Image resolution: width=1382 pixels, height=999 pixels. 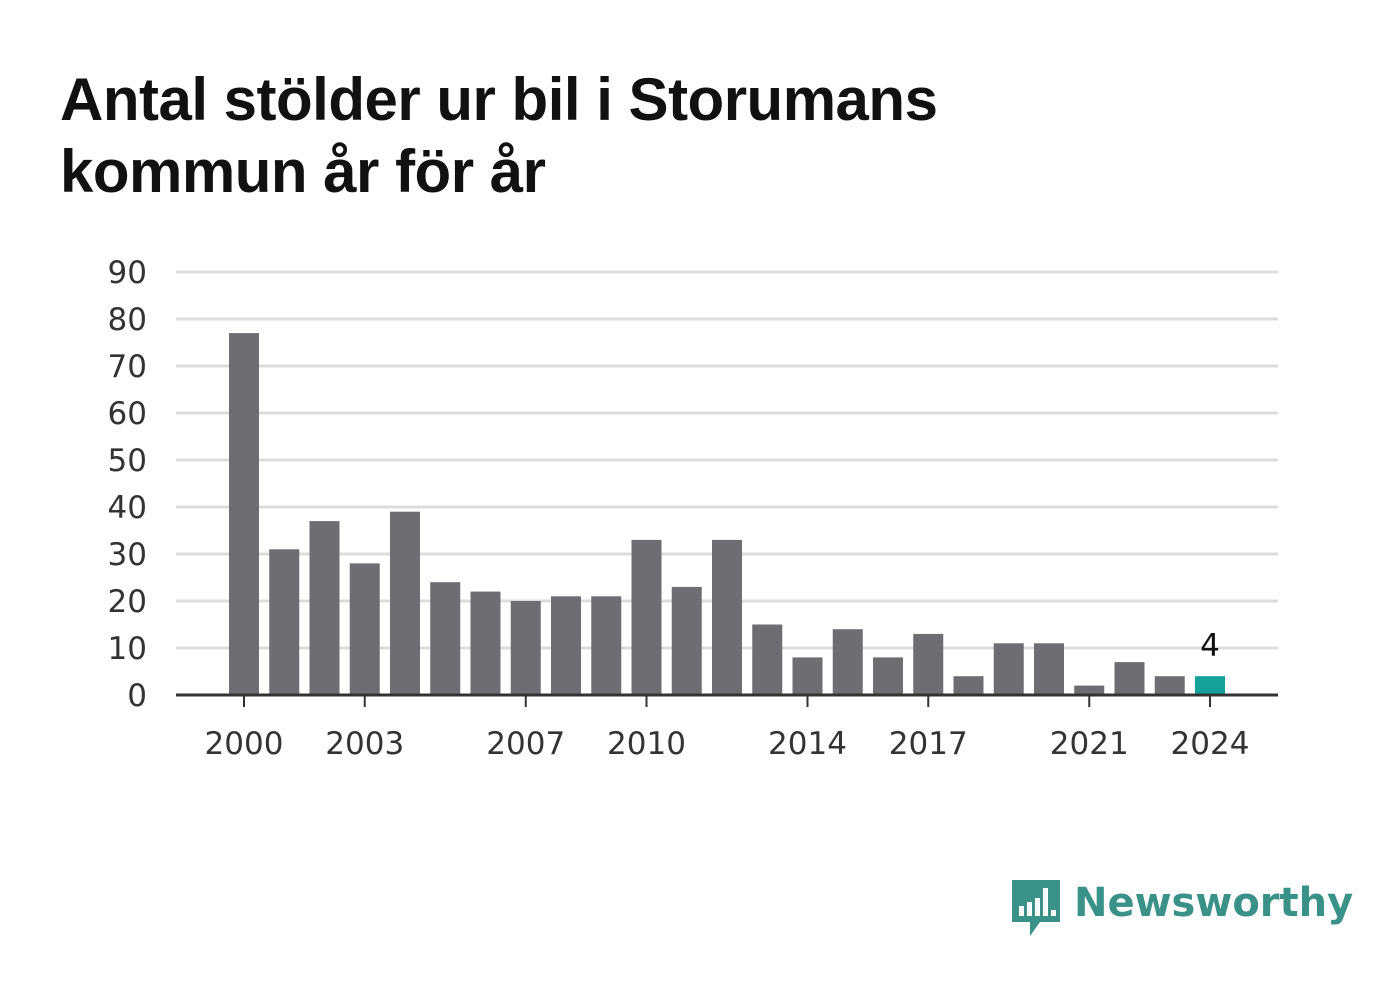 What do you see at coordinates (646, 744) in the screenshot?
I see `x-tick-label: 2010` at bounding box center [646, 744].